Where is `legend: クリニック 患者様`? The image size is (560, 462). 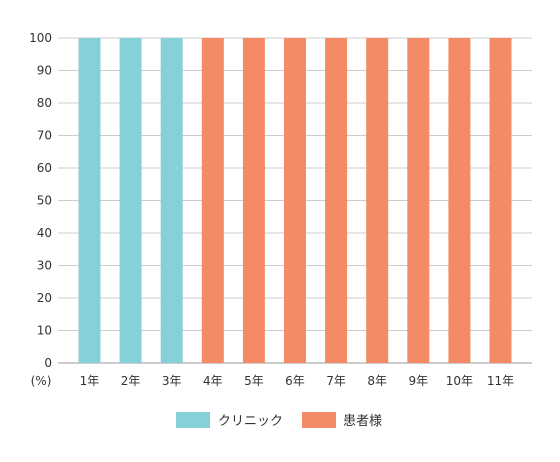
legend: クリニック 患者様 is located at coordinates (279, 420).